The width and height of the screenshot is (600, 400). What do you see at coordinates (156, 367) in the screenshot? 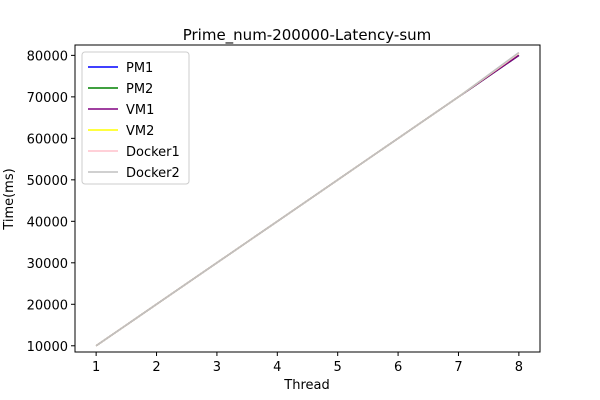
I see `x-tick-label: 2` at bounding box center [156, 367].